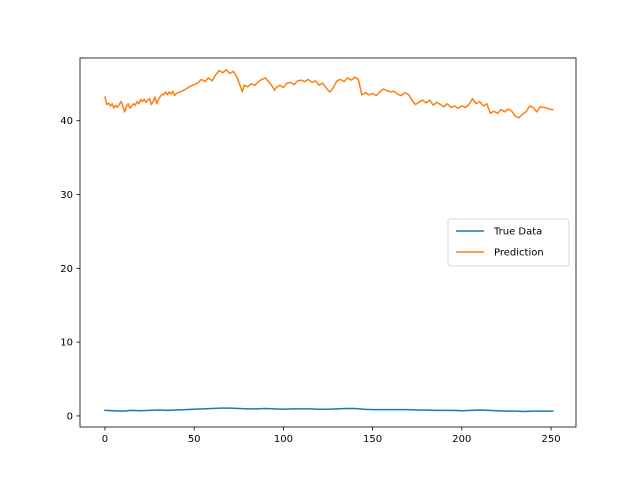 Image resolution: width=640 pixels, height=480 pixels. What do you see at coordinates (66, 343) in the screenshot?
I see `y-tick-label: 10` at bounding box center [66, 343].